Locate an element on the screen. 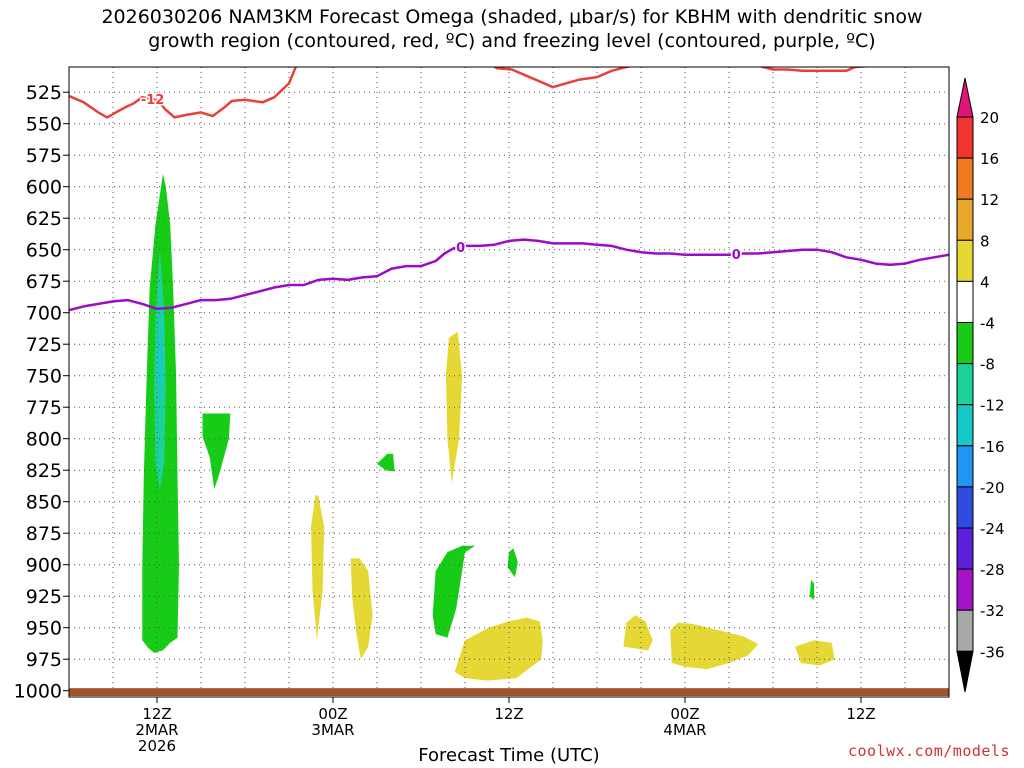 The height and width of the screenshot is (768, 1024). x-tick-label-24-2: 3MAR is located at coordinates (332, 730).